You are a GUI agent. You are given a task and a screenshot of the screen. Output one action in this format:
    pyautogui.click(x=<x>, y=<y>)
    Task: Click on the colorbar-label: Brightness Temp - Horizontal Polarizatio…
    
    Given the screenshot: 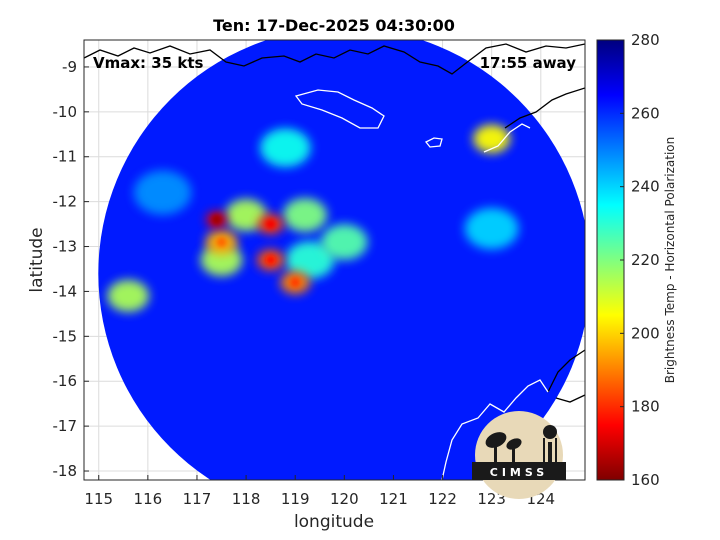 What is the action you would take?
    pyautogui.click(x=670, y=260)
    